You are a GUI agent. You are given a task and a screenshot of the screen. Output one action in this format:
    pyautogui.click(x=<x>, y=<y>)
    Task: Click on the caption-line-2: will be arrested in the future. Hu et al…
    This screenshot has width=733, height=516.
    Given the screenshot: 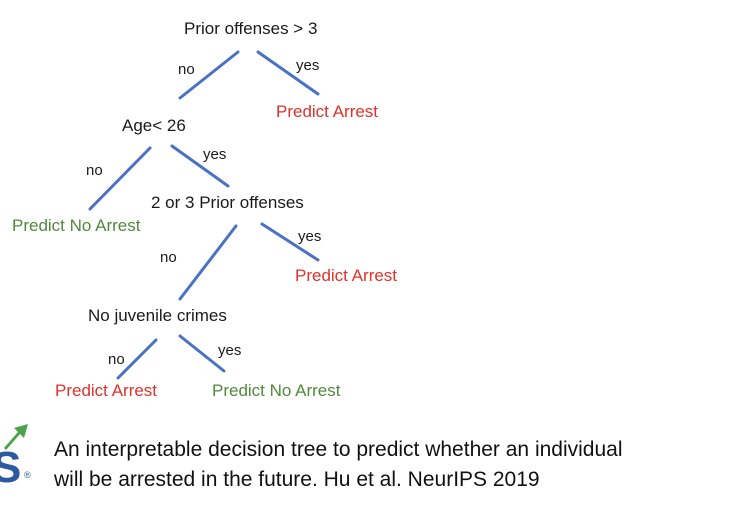 What is the action you would take?
    pyautogui.click(x=297, y=479)
    